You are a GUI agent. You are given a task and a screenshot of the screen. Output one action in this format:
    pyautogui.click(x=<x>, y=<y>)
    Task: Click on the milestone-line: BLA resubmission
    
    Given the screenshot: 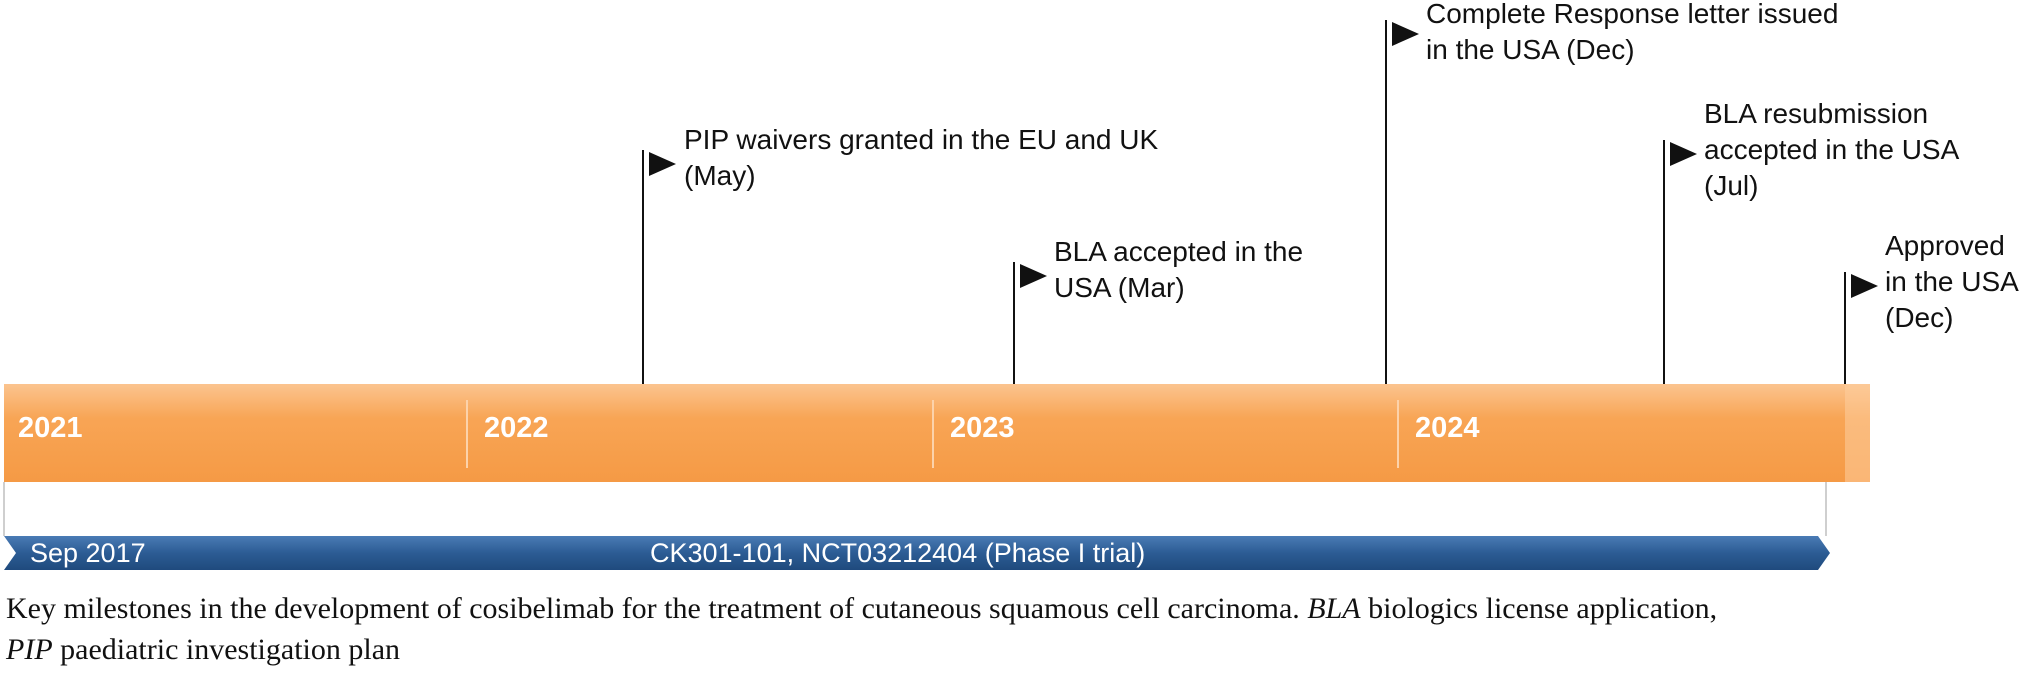 What is the action you would take?
    pyautogui.click(x=1816, y=113)
    